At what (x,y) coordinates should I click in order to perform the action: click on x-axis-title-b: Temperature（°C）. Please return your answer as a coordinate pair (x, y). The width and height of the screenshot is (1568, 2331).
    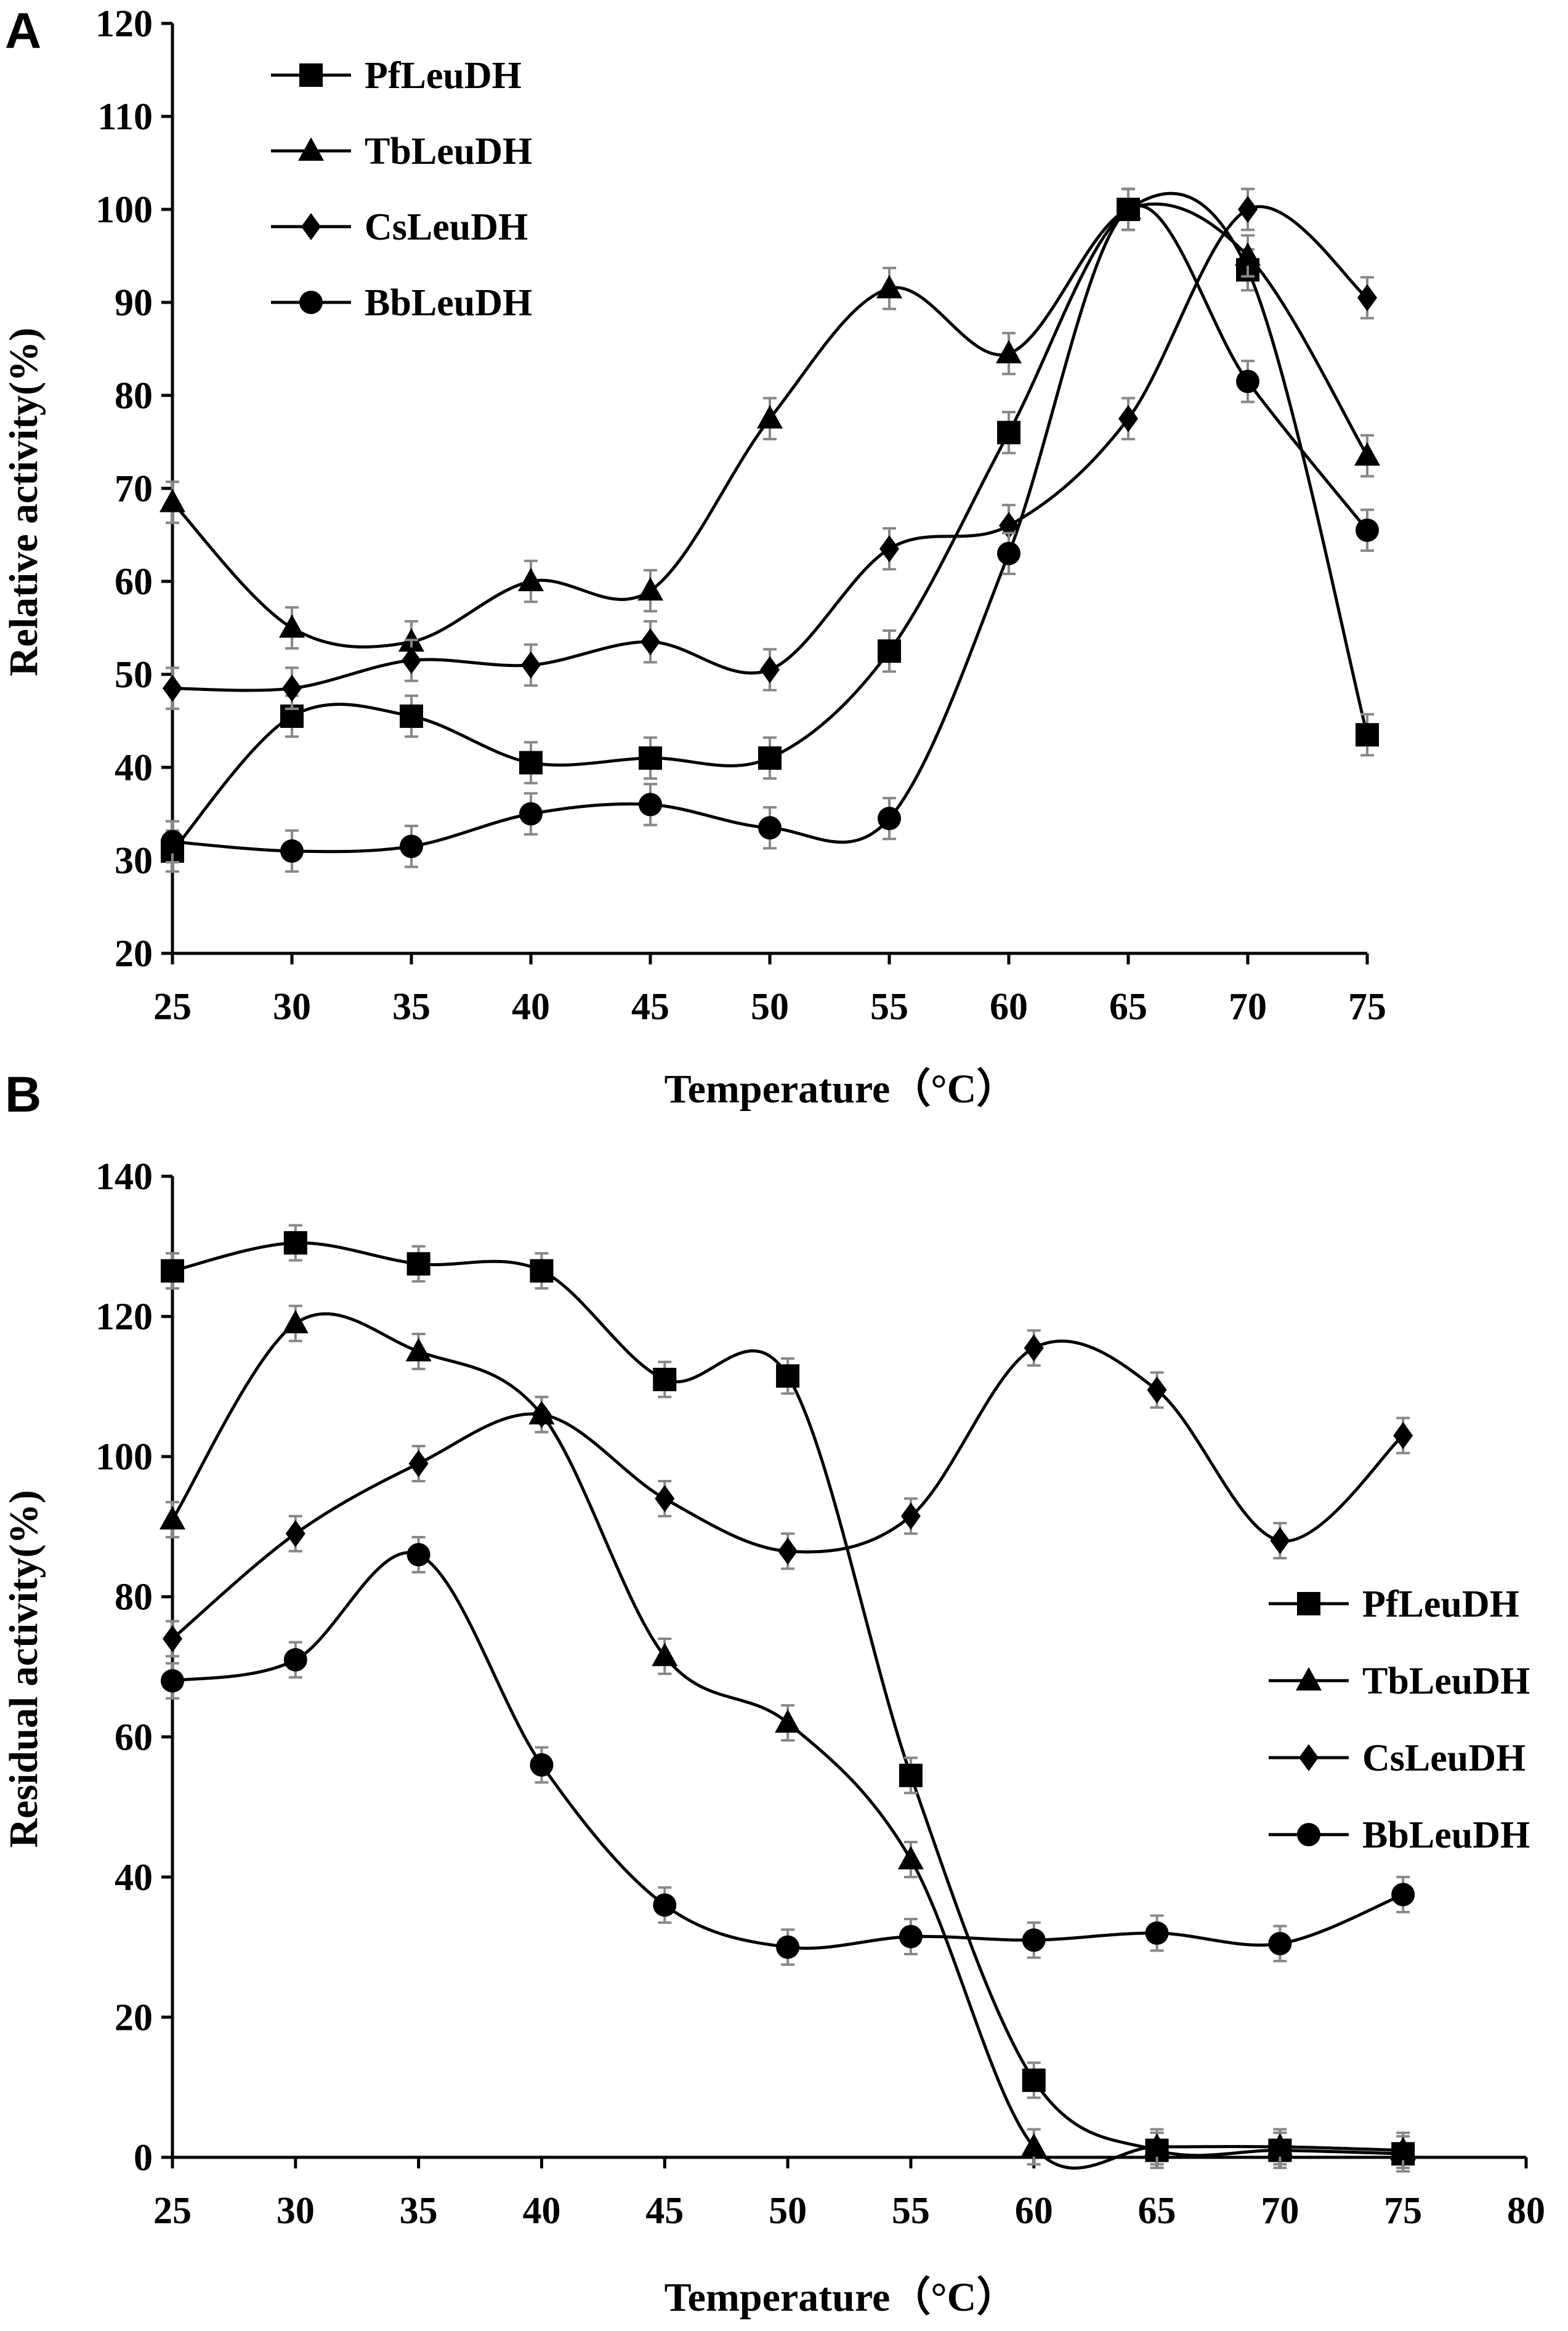
    Looking at the image, I should click on (841, 2297).